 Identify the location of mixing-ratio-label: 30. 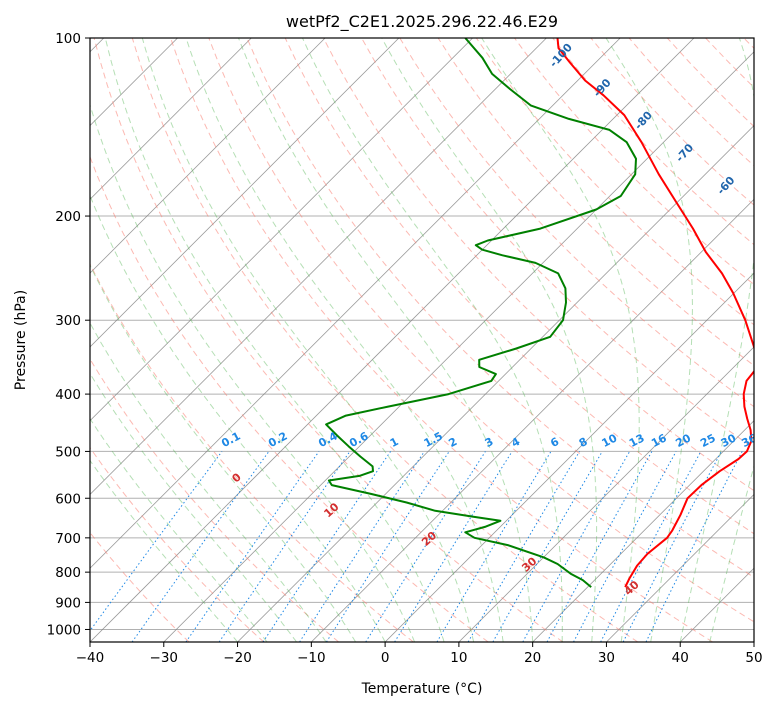
(729, 440).